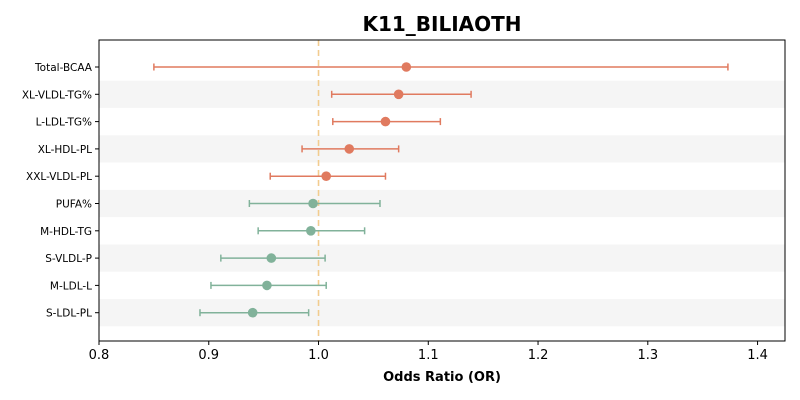 The width and height of the screenshot is (800, 400). What do you see at coordinates (208, 355) in the screenshot?
I see `x-tick-label: 0.9` at bounding box center [208, 355].